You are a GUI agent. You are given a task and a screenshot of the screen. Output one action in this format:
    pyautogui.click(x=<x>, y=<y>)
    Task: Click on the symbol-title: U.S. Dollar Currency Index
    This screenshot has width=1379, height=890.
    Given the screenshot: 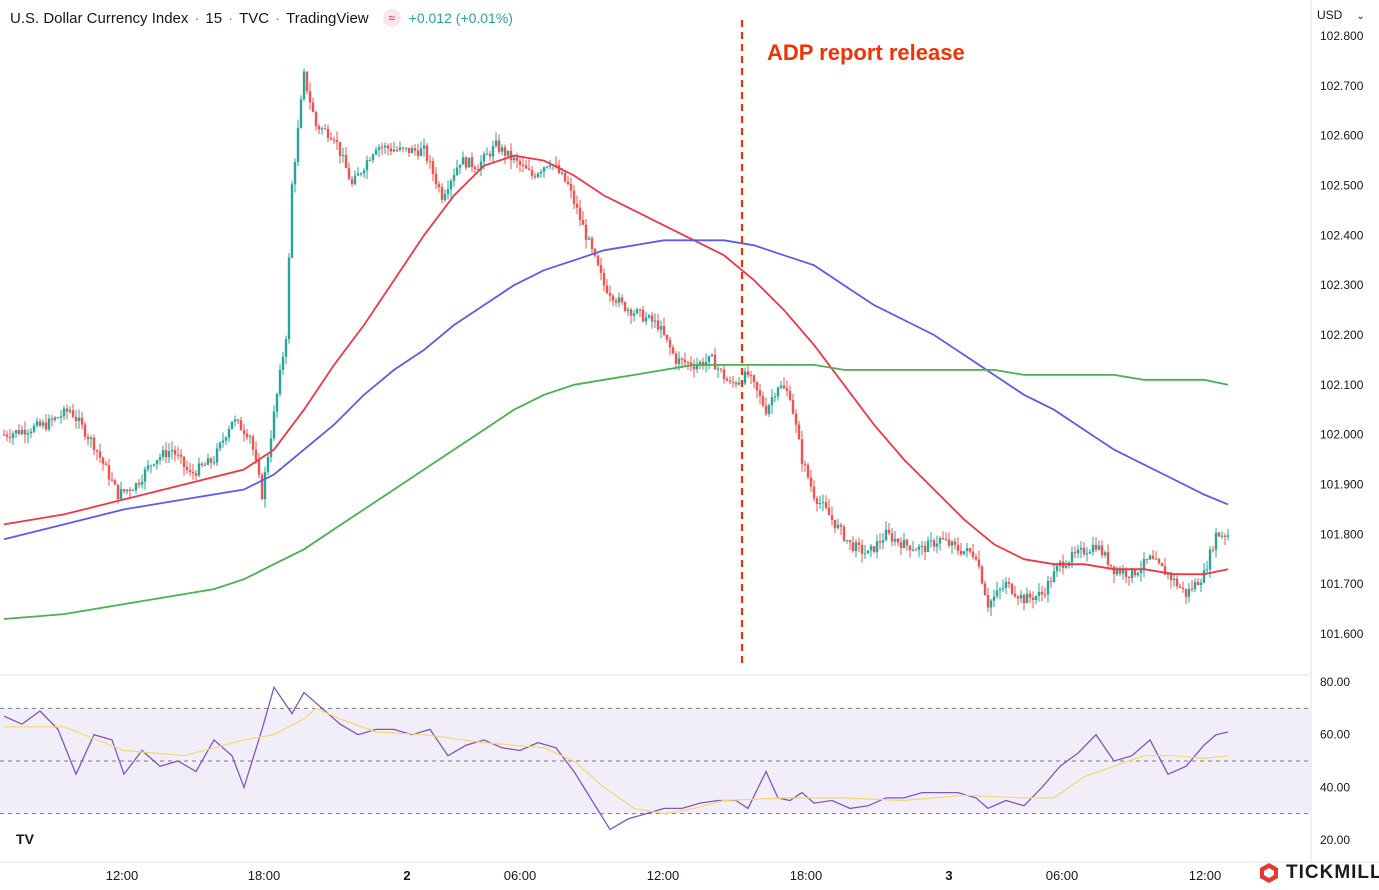 What is the action you would take?
    pyautogui.click(x=99, y=18)
    